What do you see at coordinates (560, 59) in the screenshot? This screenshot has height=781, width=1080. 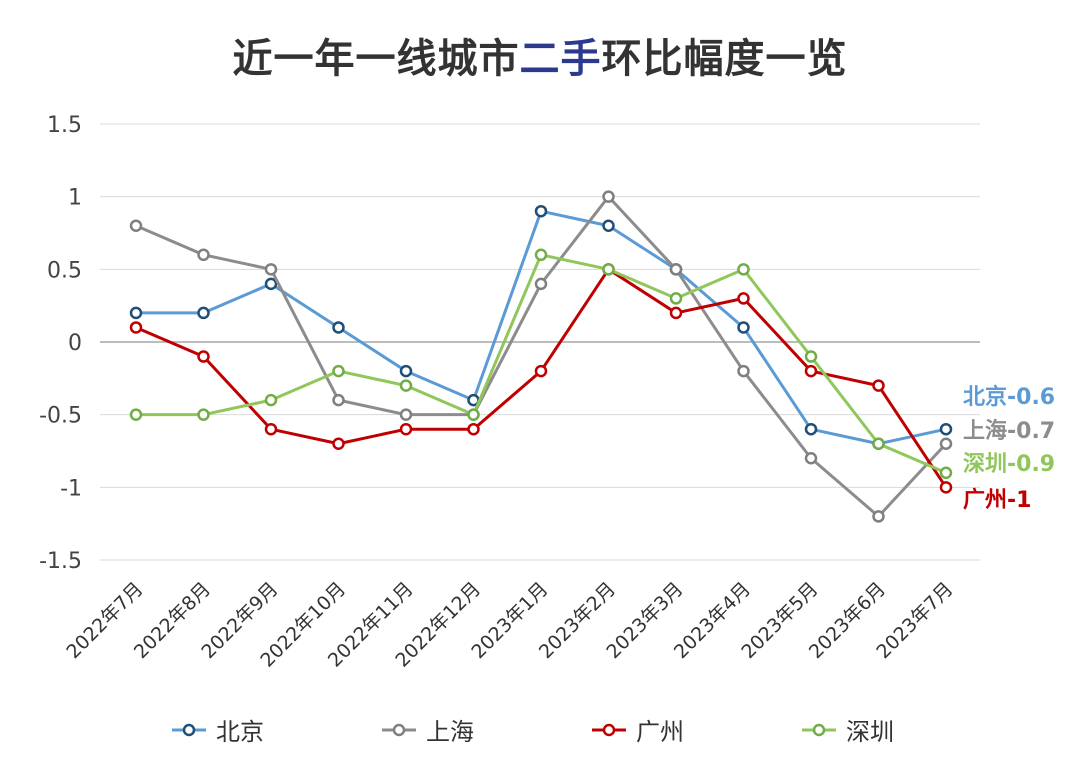 I see `title-highlight: 二手` at bounding box center [560, 59].